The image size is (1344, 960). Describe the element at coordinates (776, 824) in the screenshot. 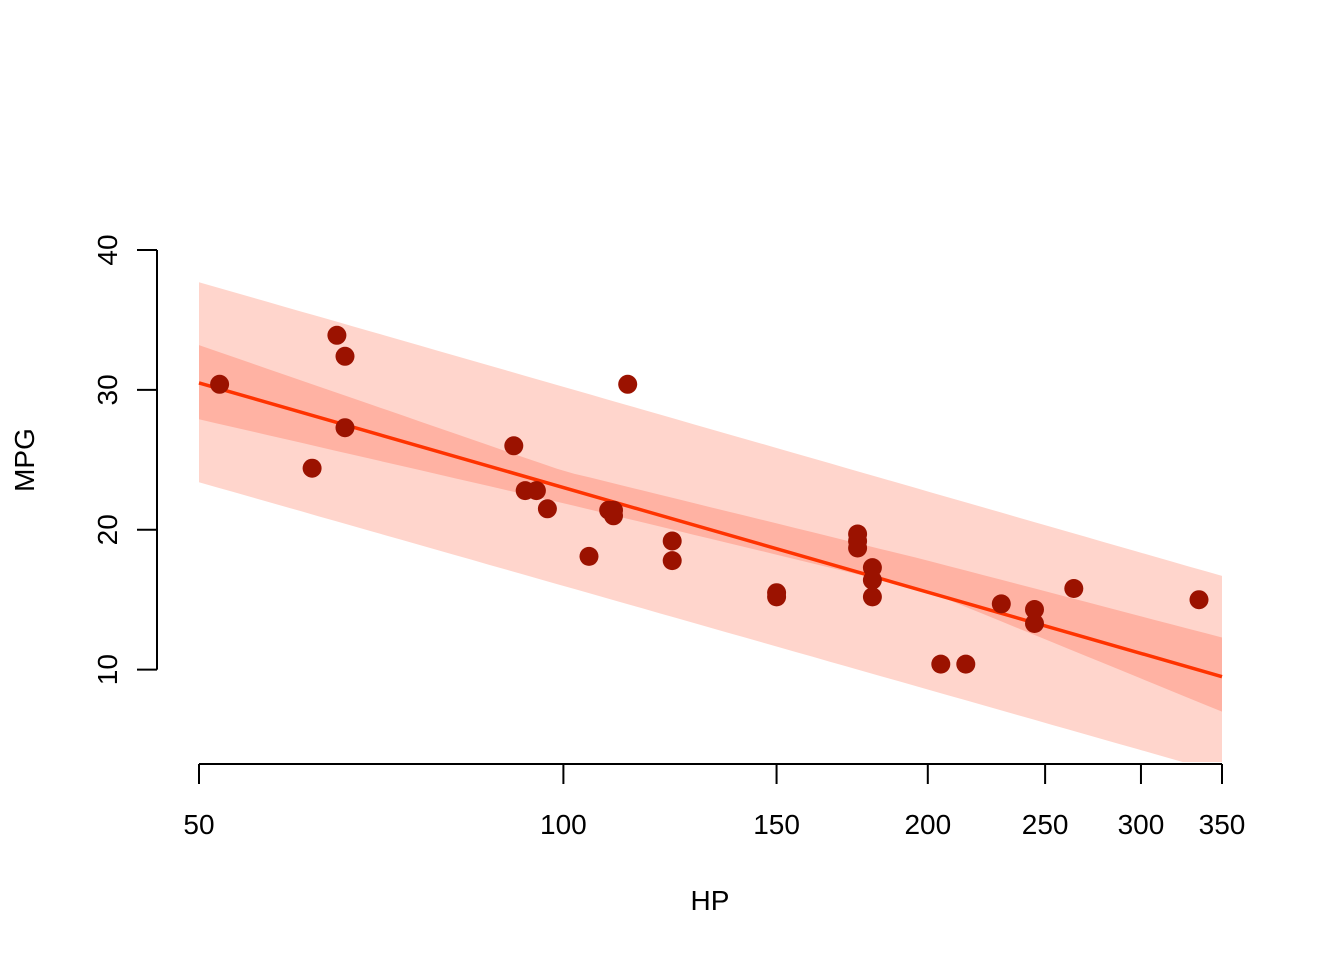

I see `x-tick-label: 150` at that location.